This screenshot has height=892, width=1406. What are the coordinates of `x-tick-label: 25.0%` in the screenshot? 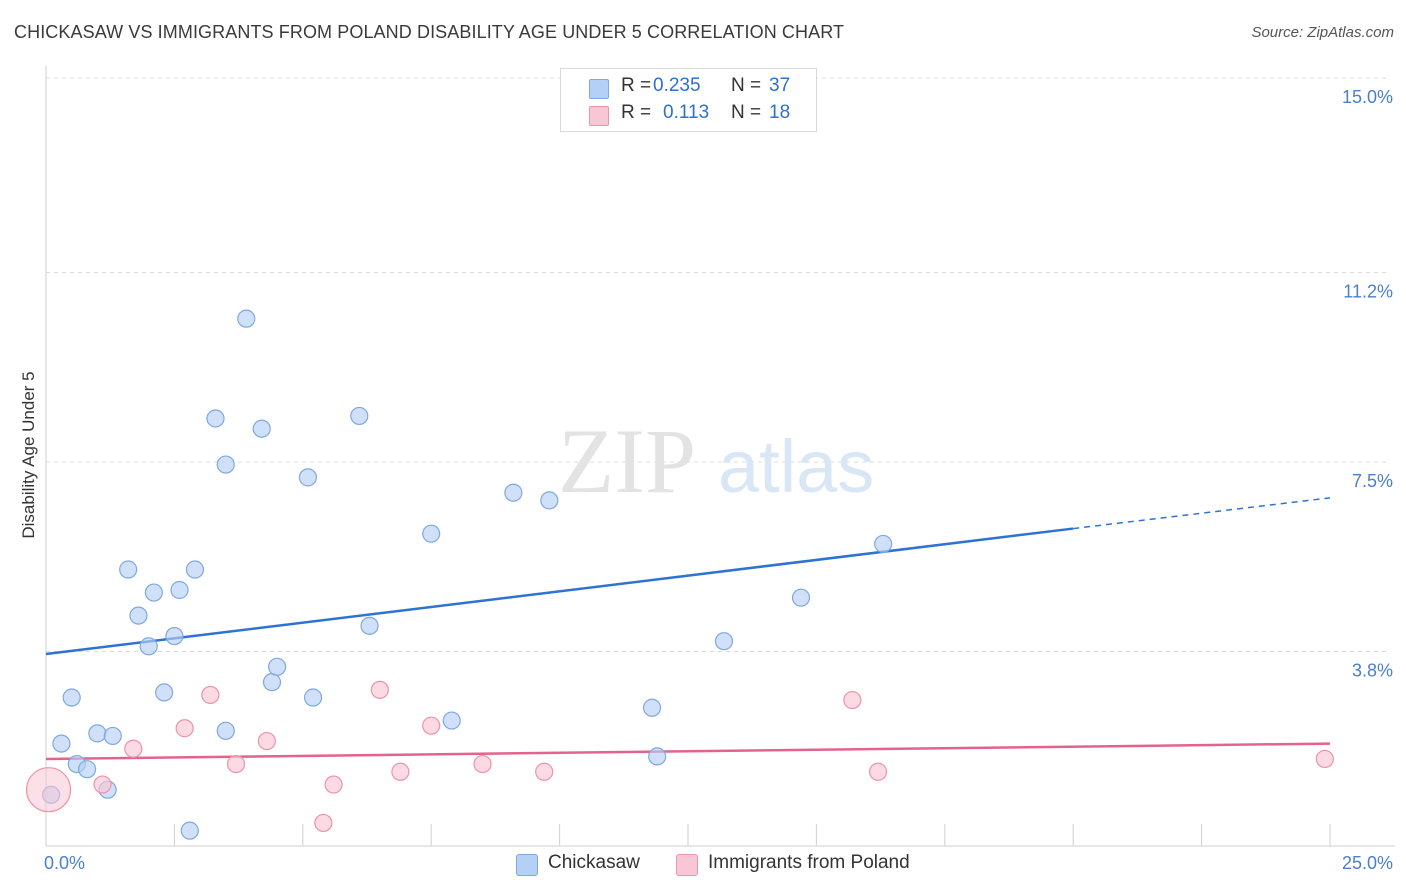 It's located at (1367, 863).